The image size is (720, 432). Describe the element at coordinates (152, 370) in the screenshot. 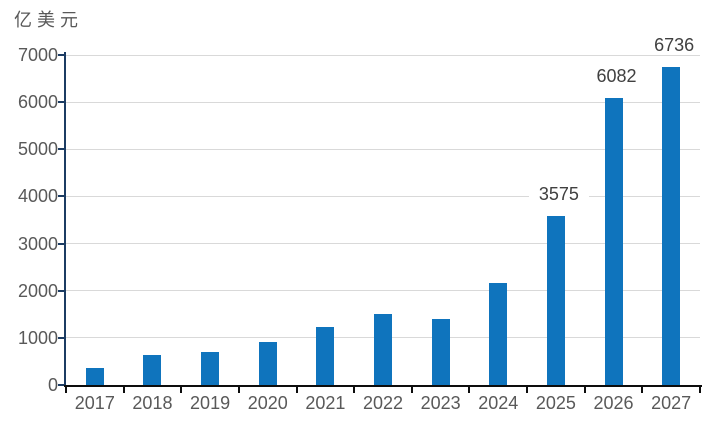

I see `bar-2018` at that location.